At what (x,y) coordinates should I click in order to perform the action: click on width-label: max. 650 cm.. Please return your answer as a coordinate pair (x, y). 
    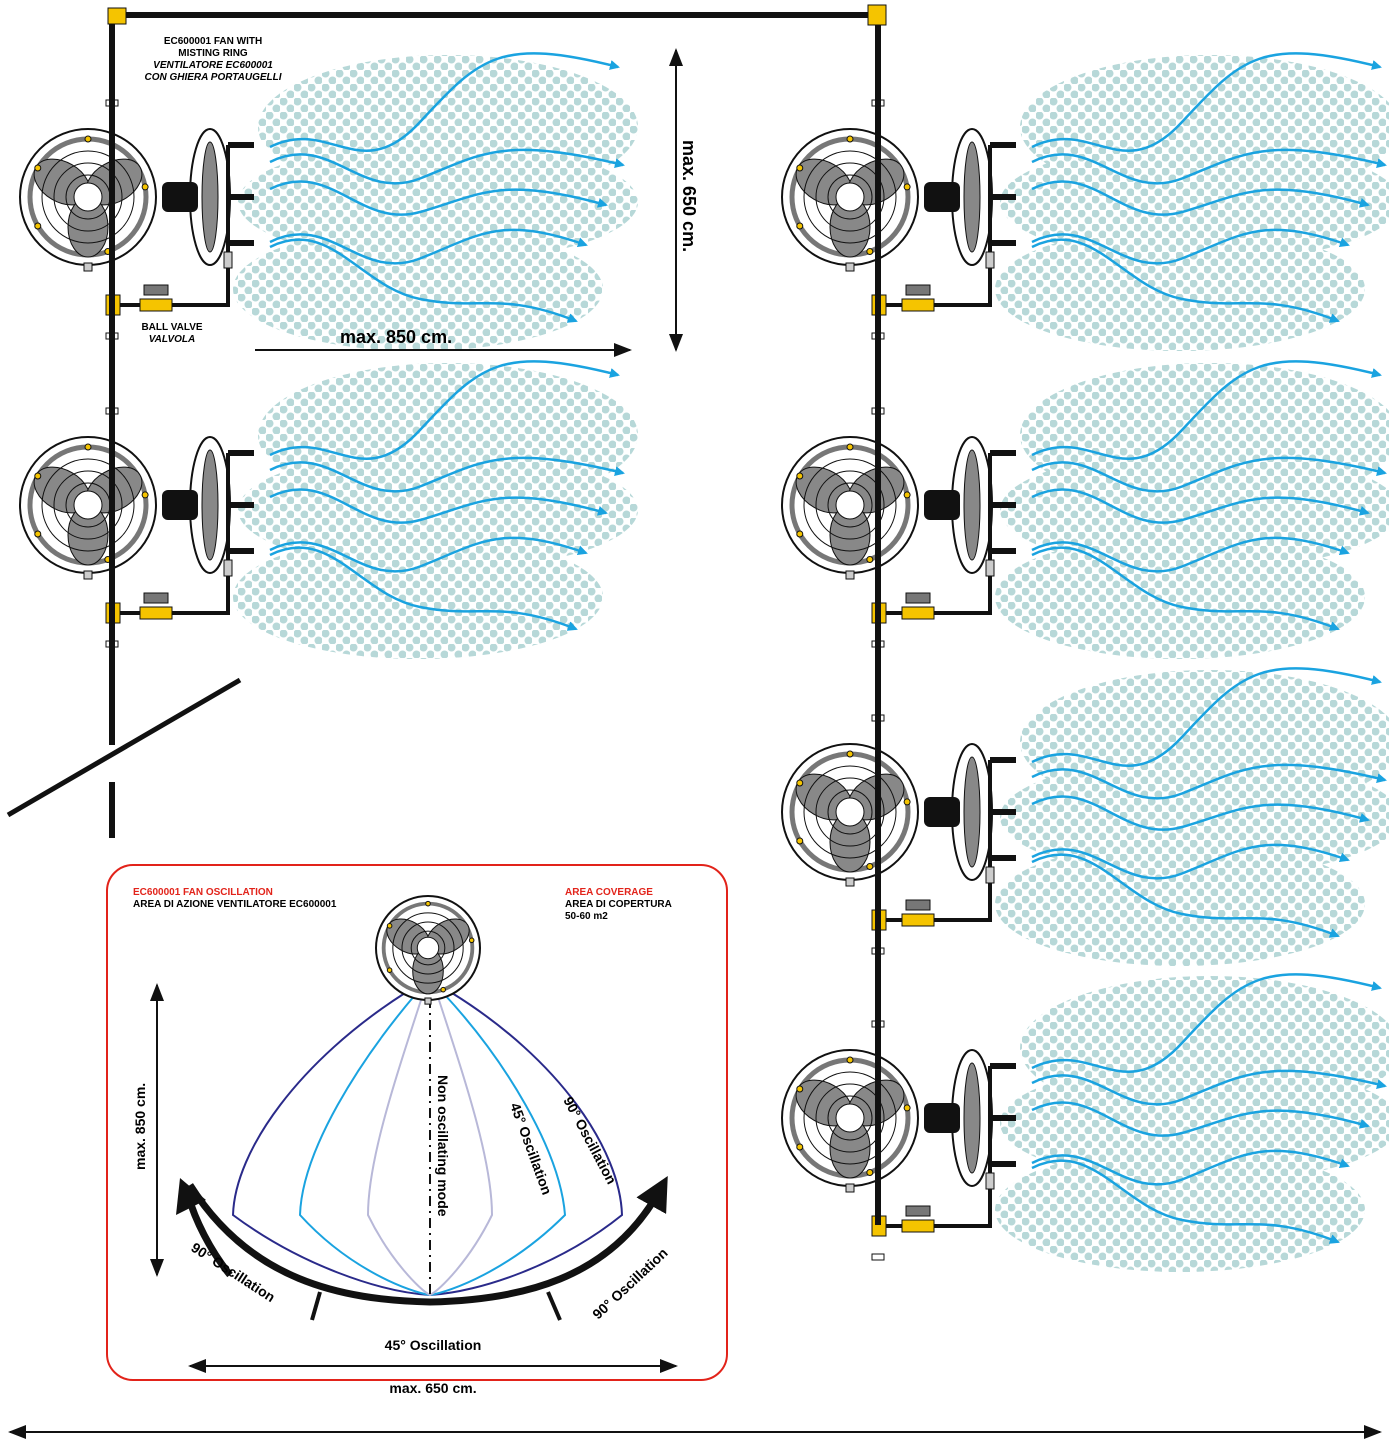
    Looking at the image, I should click on (432, 1388).